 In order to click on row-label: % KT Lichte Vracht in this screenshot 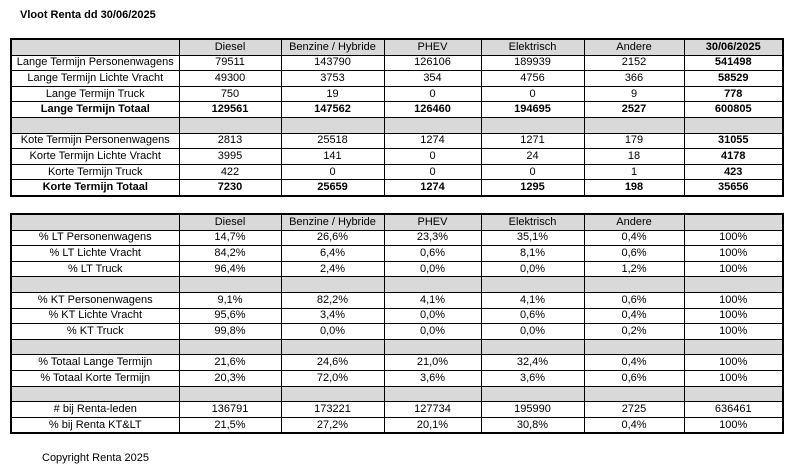, I will do `click(95, 316)`.